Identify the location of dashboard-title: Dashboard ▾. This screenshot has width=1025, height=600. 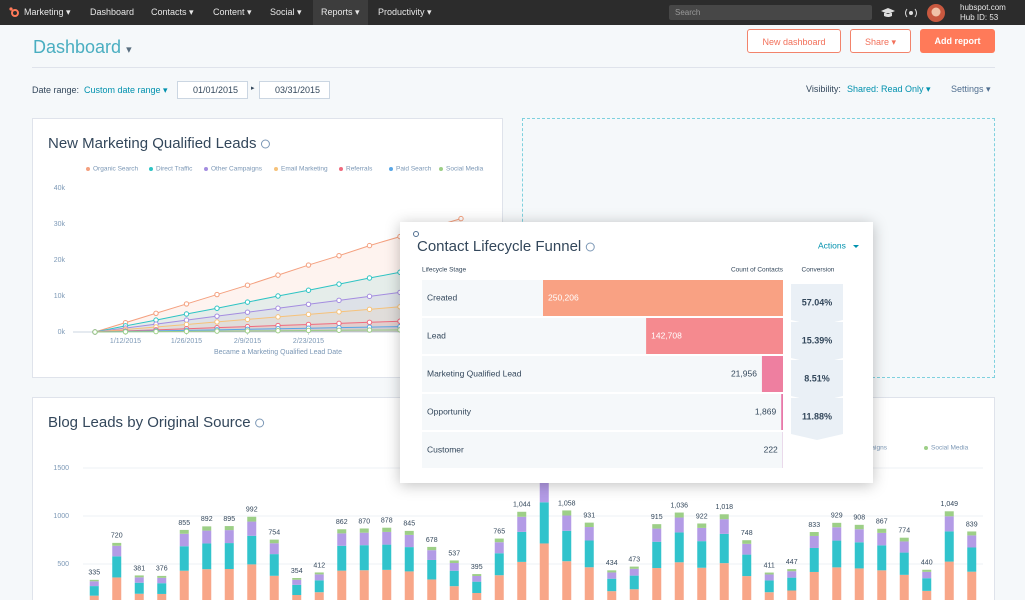
(82, 47).